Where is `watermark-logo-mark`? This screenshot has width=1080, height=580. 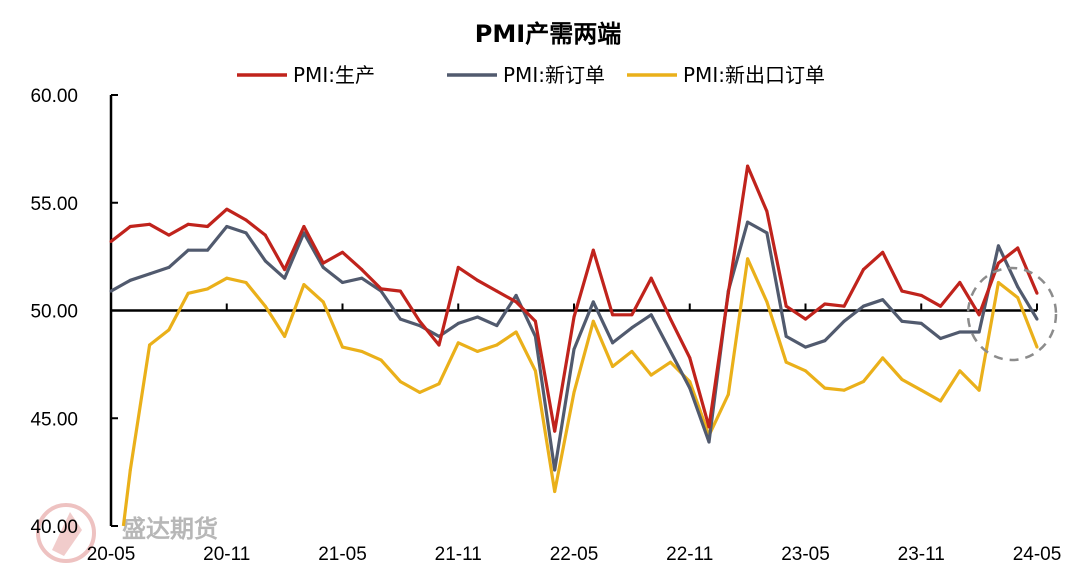 watermark-logo-mark is located at coordinates (67, 534).